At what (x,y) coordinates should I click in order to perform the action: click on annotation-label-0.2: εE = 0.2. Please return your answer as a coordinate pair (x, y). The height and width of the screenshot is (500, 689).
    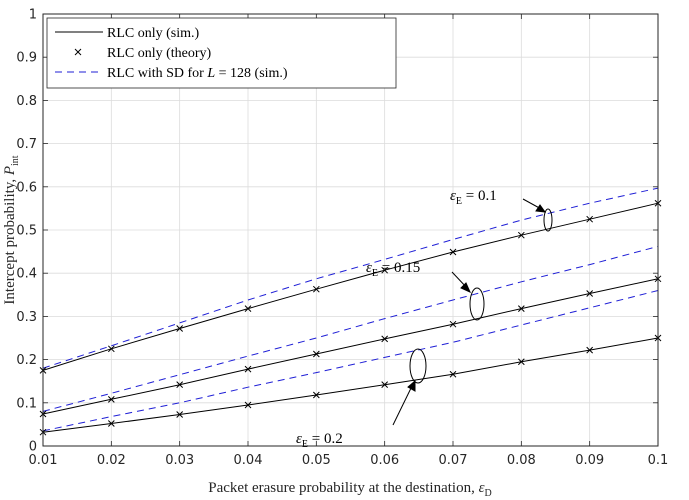
    Looking at the image, I should click on (319, 440).